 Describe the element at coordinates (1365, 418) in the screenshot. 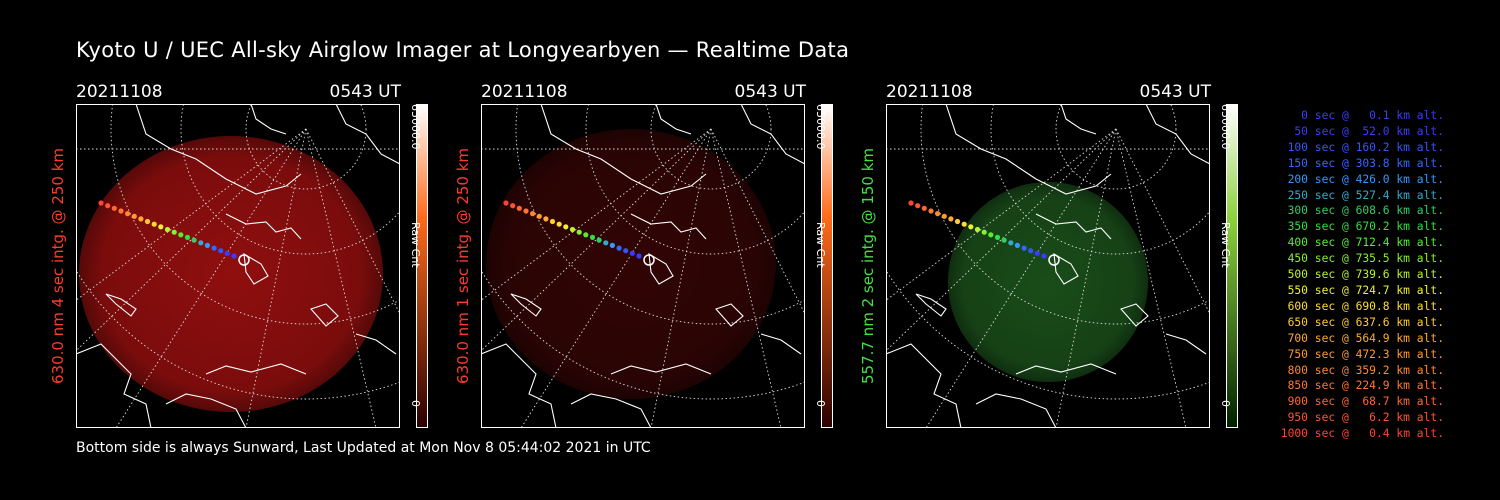

I see `legend-row: 950 sec @ 6.2 km alt.` at that location.